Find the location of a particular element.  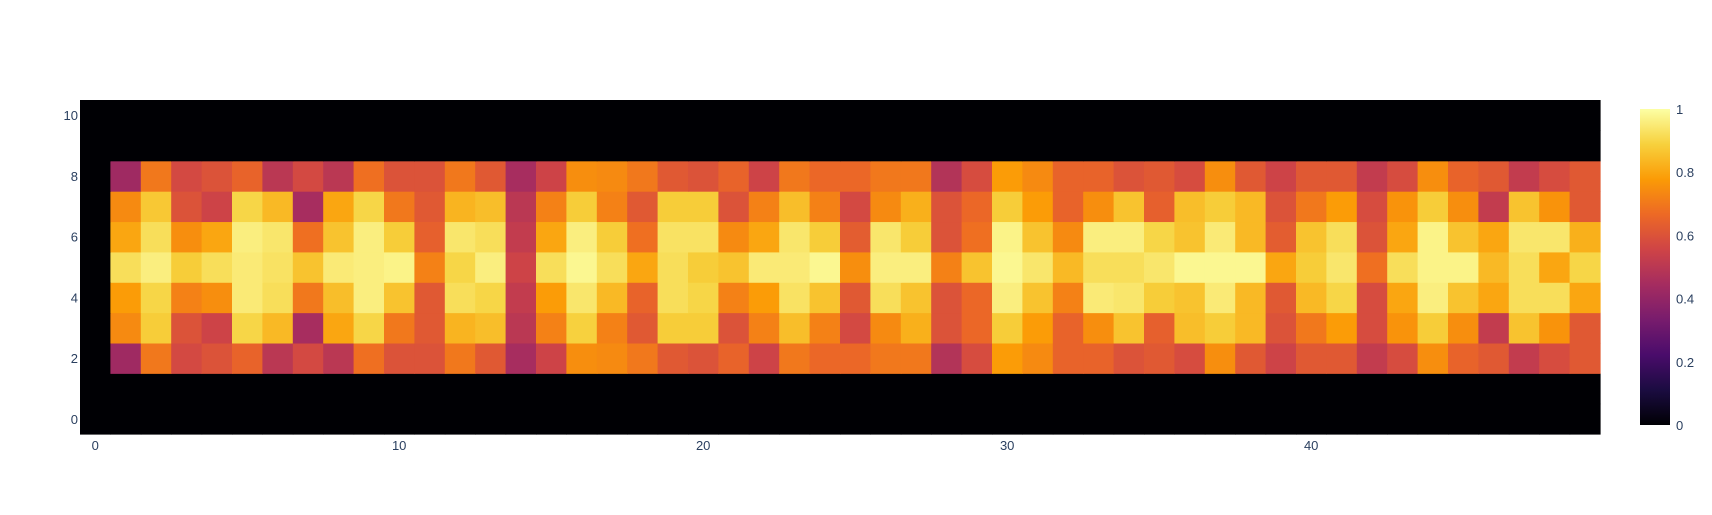

colorbar-tick-label: 0.2 is located at coordinates (1685, 362).